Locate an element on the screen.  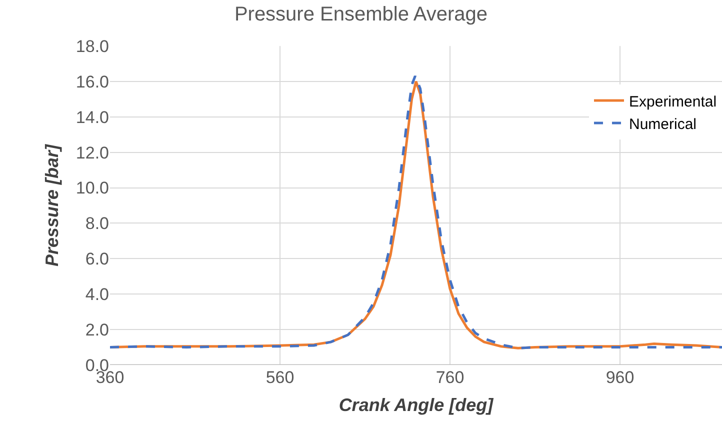
y-axis-title: Pressure [bar] is located at coordinates (52, 205).